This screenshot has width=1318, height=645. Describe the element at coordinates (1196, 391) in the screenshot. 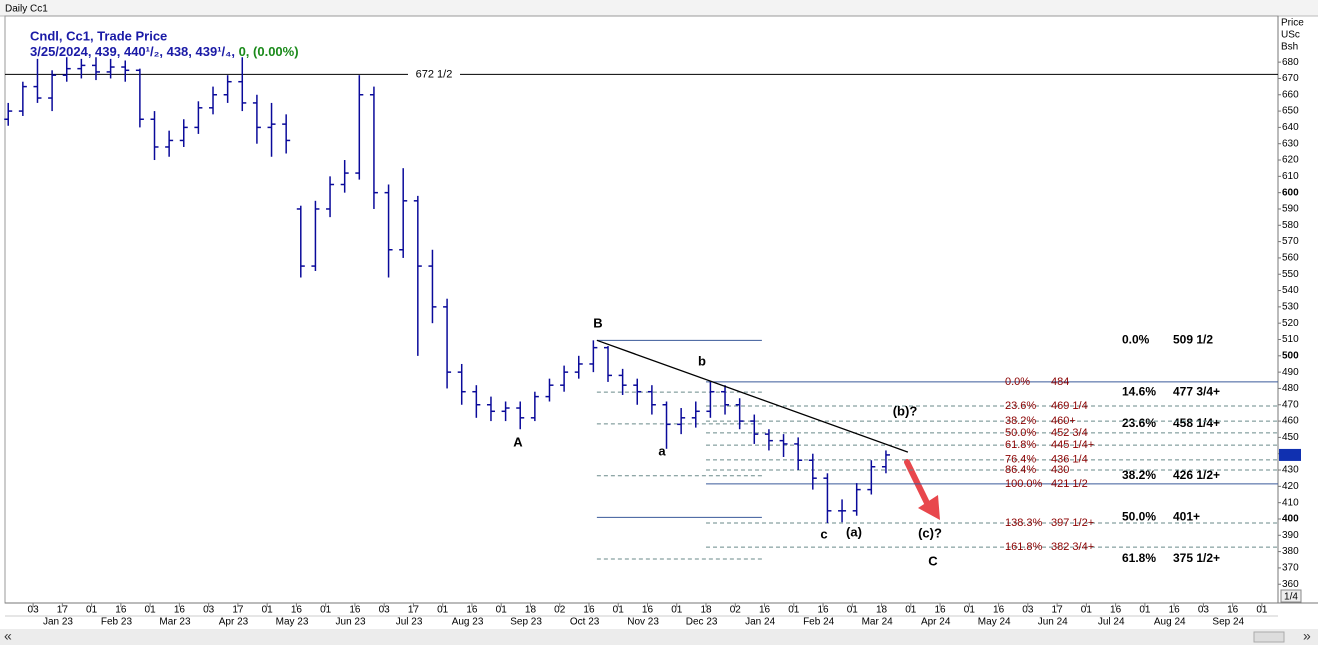

I see `fib-value: 477 3/4+` at that location.